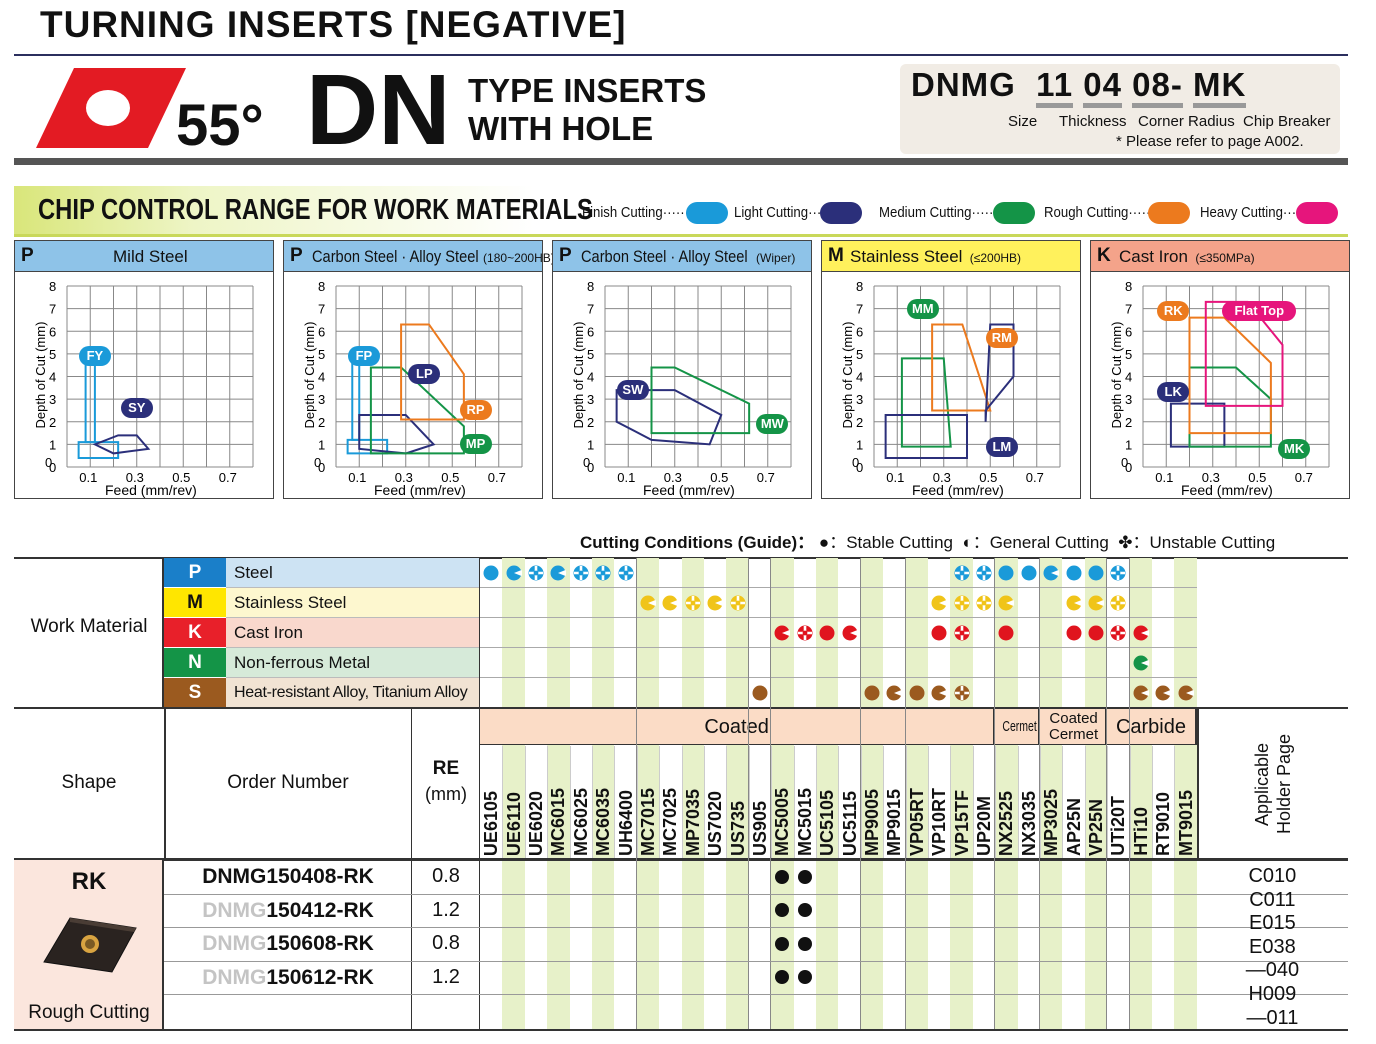 This screenshot has height=1044, width=1376. What do you see at coordinates (475, 444) in the screenshot?
I see `chip-breaker-label: MP` at bounding box center [475, 444].